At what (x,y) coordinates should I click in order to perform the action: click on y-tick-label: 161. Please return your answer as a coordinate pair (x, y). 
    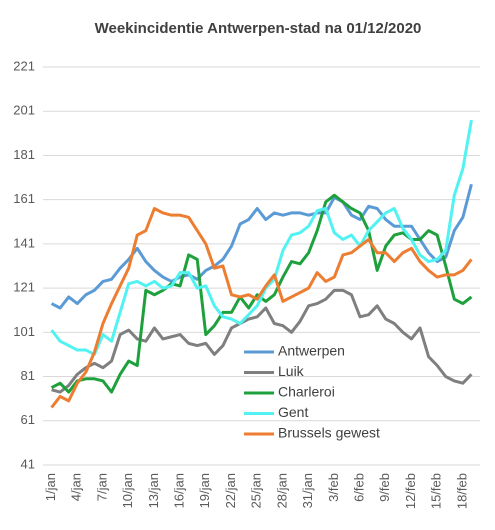
    Looking at the image, I should click on (24, 198).